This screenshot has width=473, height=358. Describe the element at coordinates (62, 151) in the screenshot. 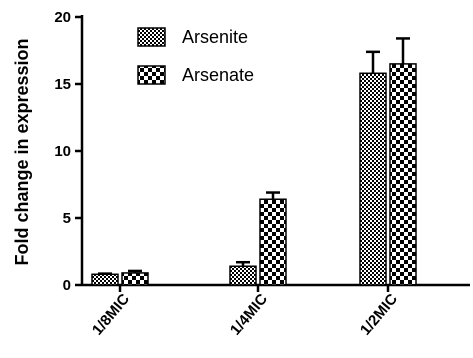

I see `y-tick-label: 10` at that location.